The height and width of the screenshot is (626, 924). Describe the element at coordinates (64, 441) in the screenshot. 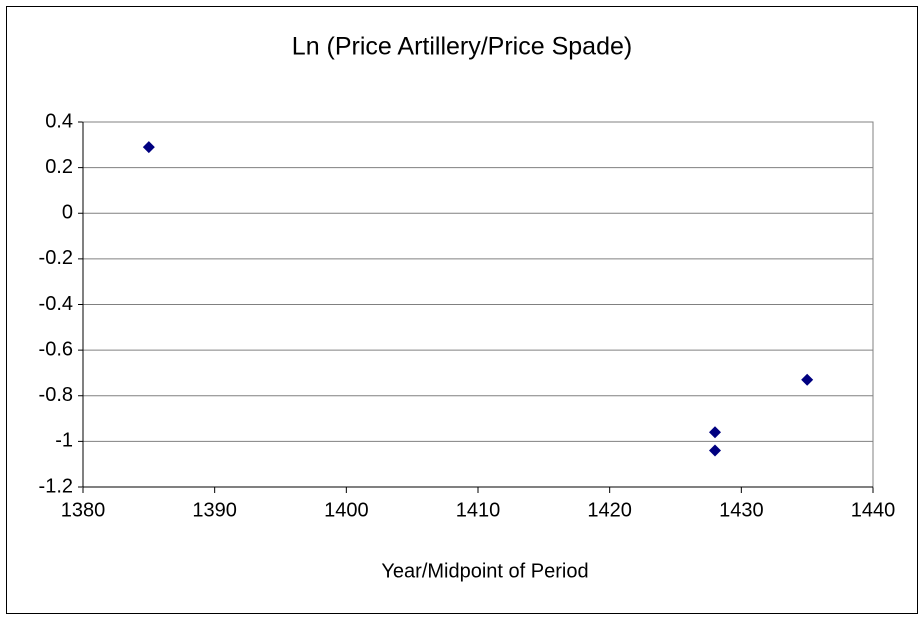

I see `y-tick-label: -1` at that location.